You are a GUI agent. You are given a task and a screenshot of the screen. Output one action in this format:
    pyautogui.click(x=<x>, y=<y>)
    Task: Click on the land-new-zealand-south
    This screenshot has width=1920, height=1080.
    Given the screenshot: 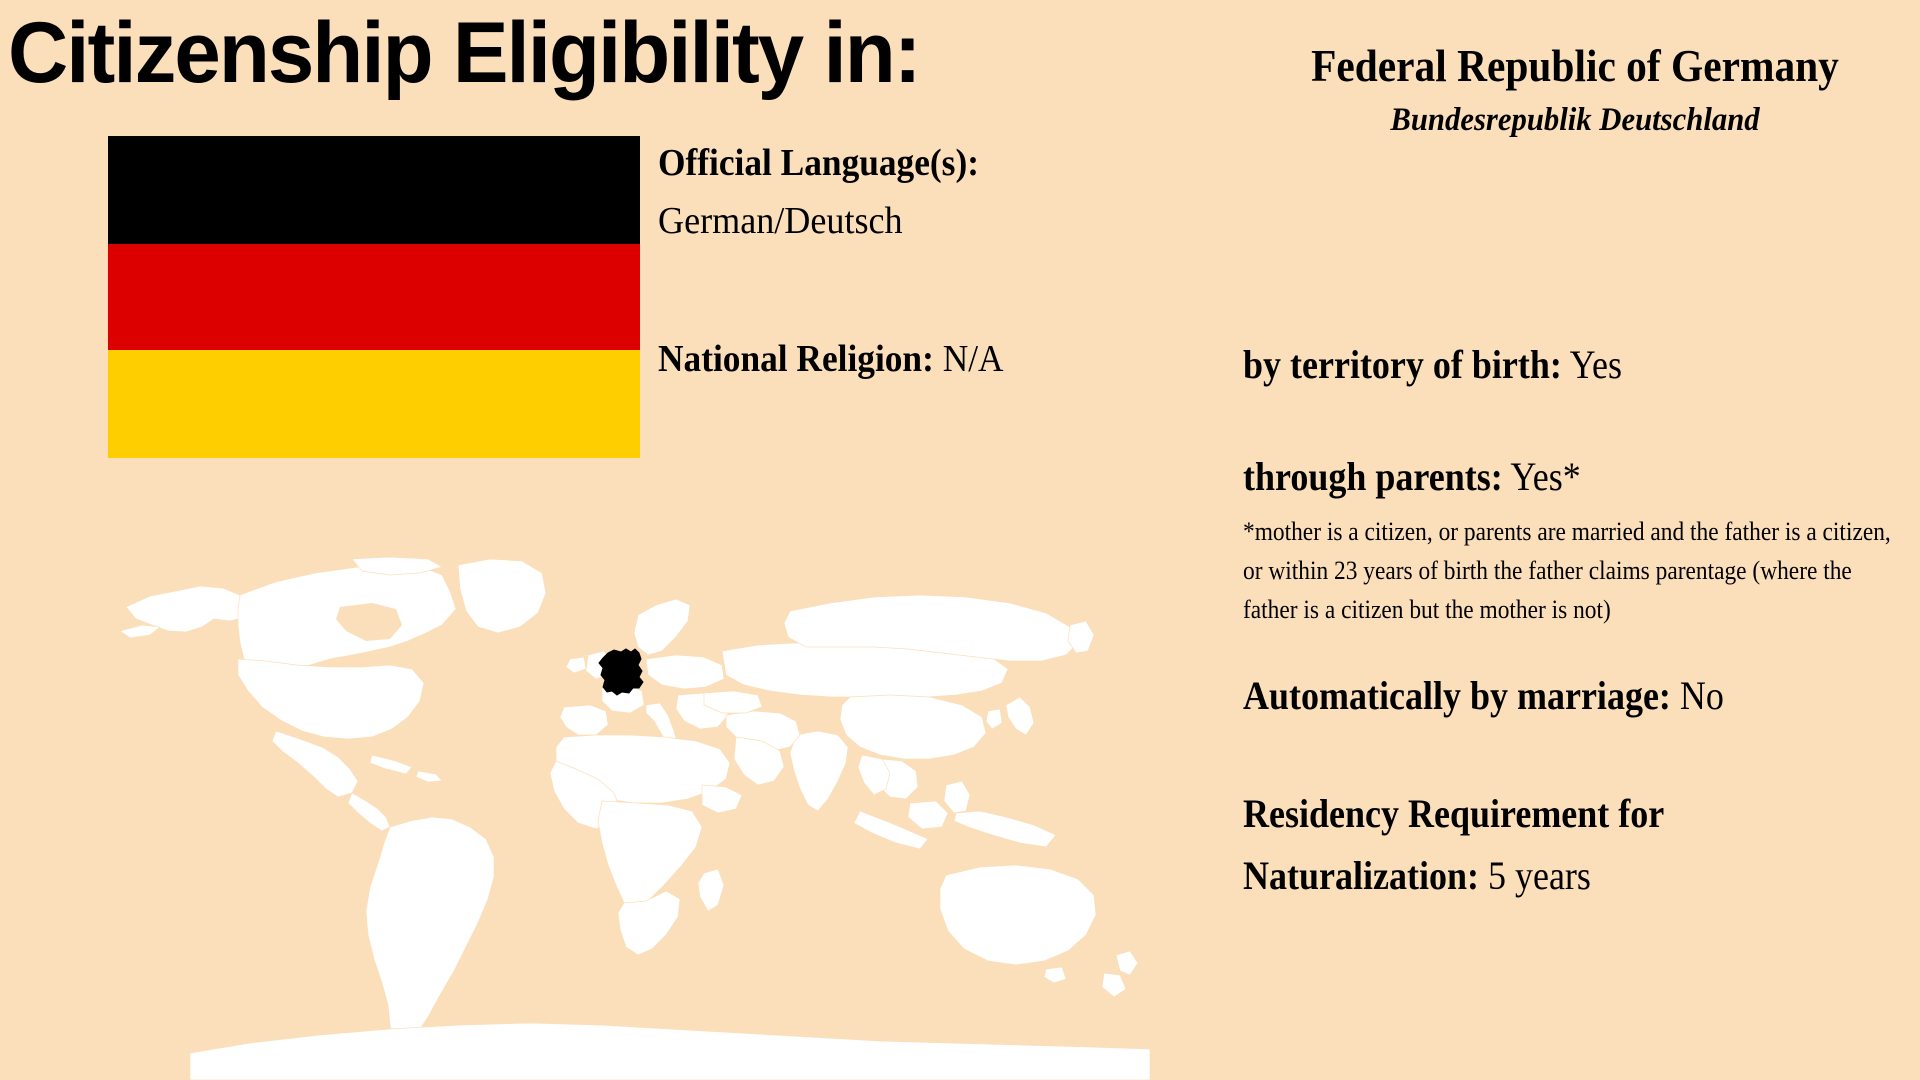 What is the action you would take?
    pyautogui.click(x=1114, y=985)
    